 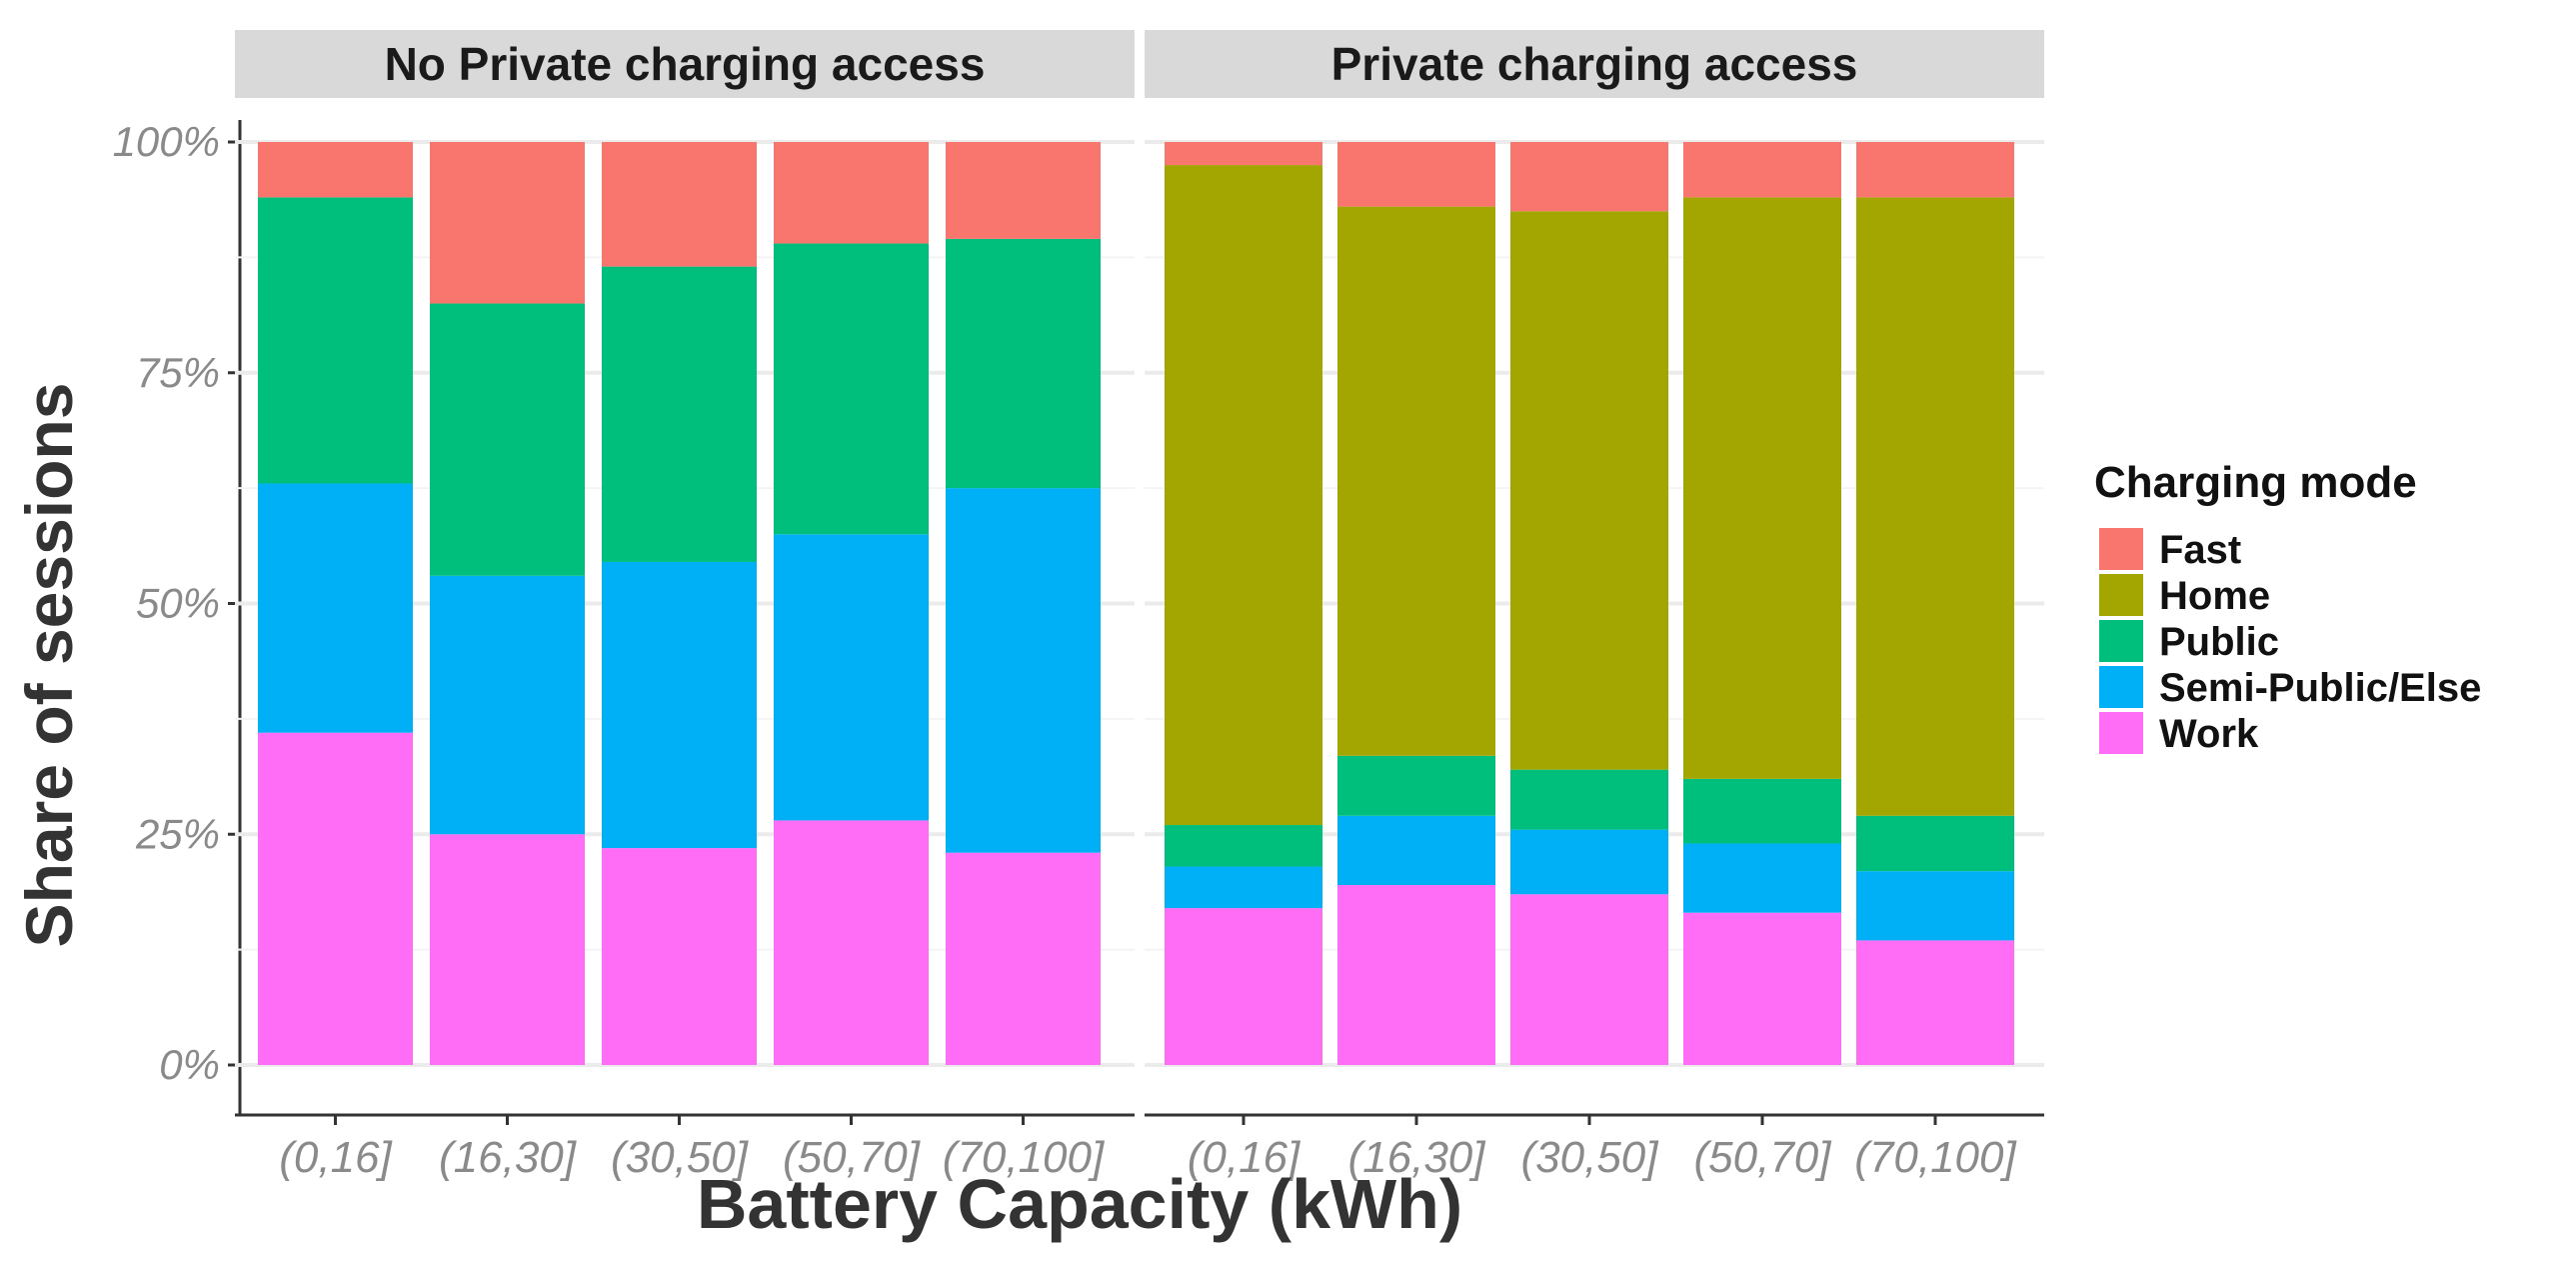 What do you see at coordinates (2121, 595) in the screenshot?
I see `legend-key-home` at bounding box center [2121, 595].